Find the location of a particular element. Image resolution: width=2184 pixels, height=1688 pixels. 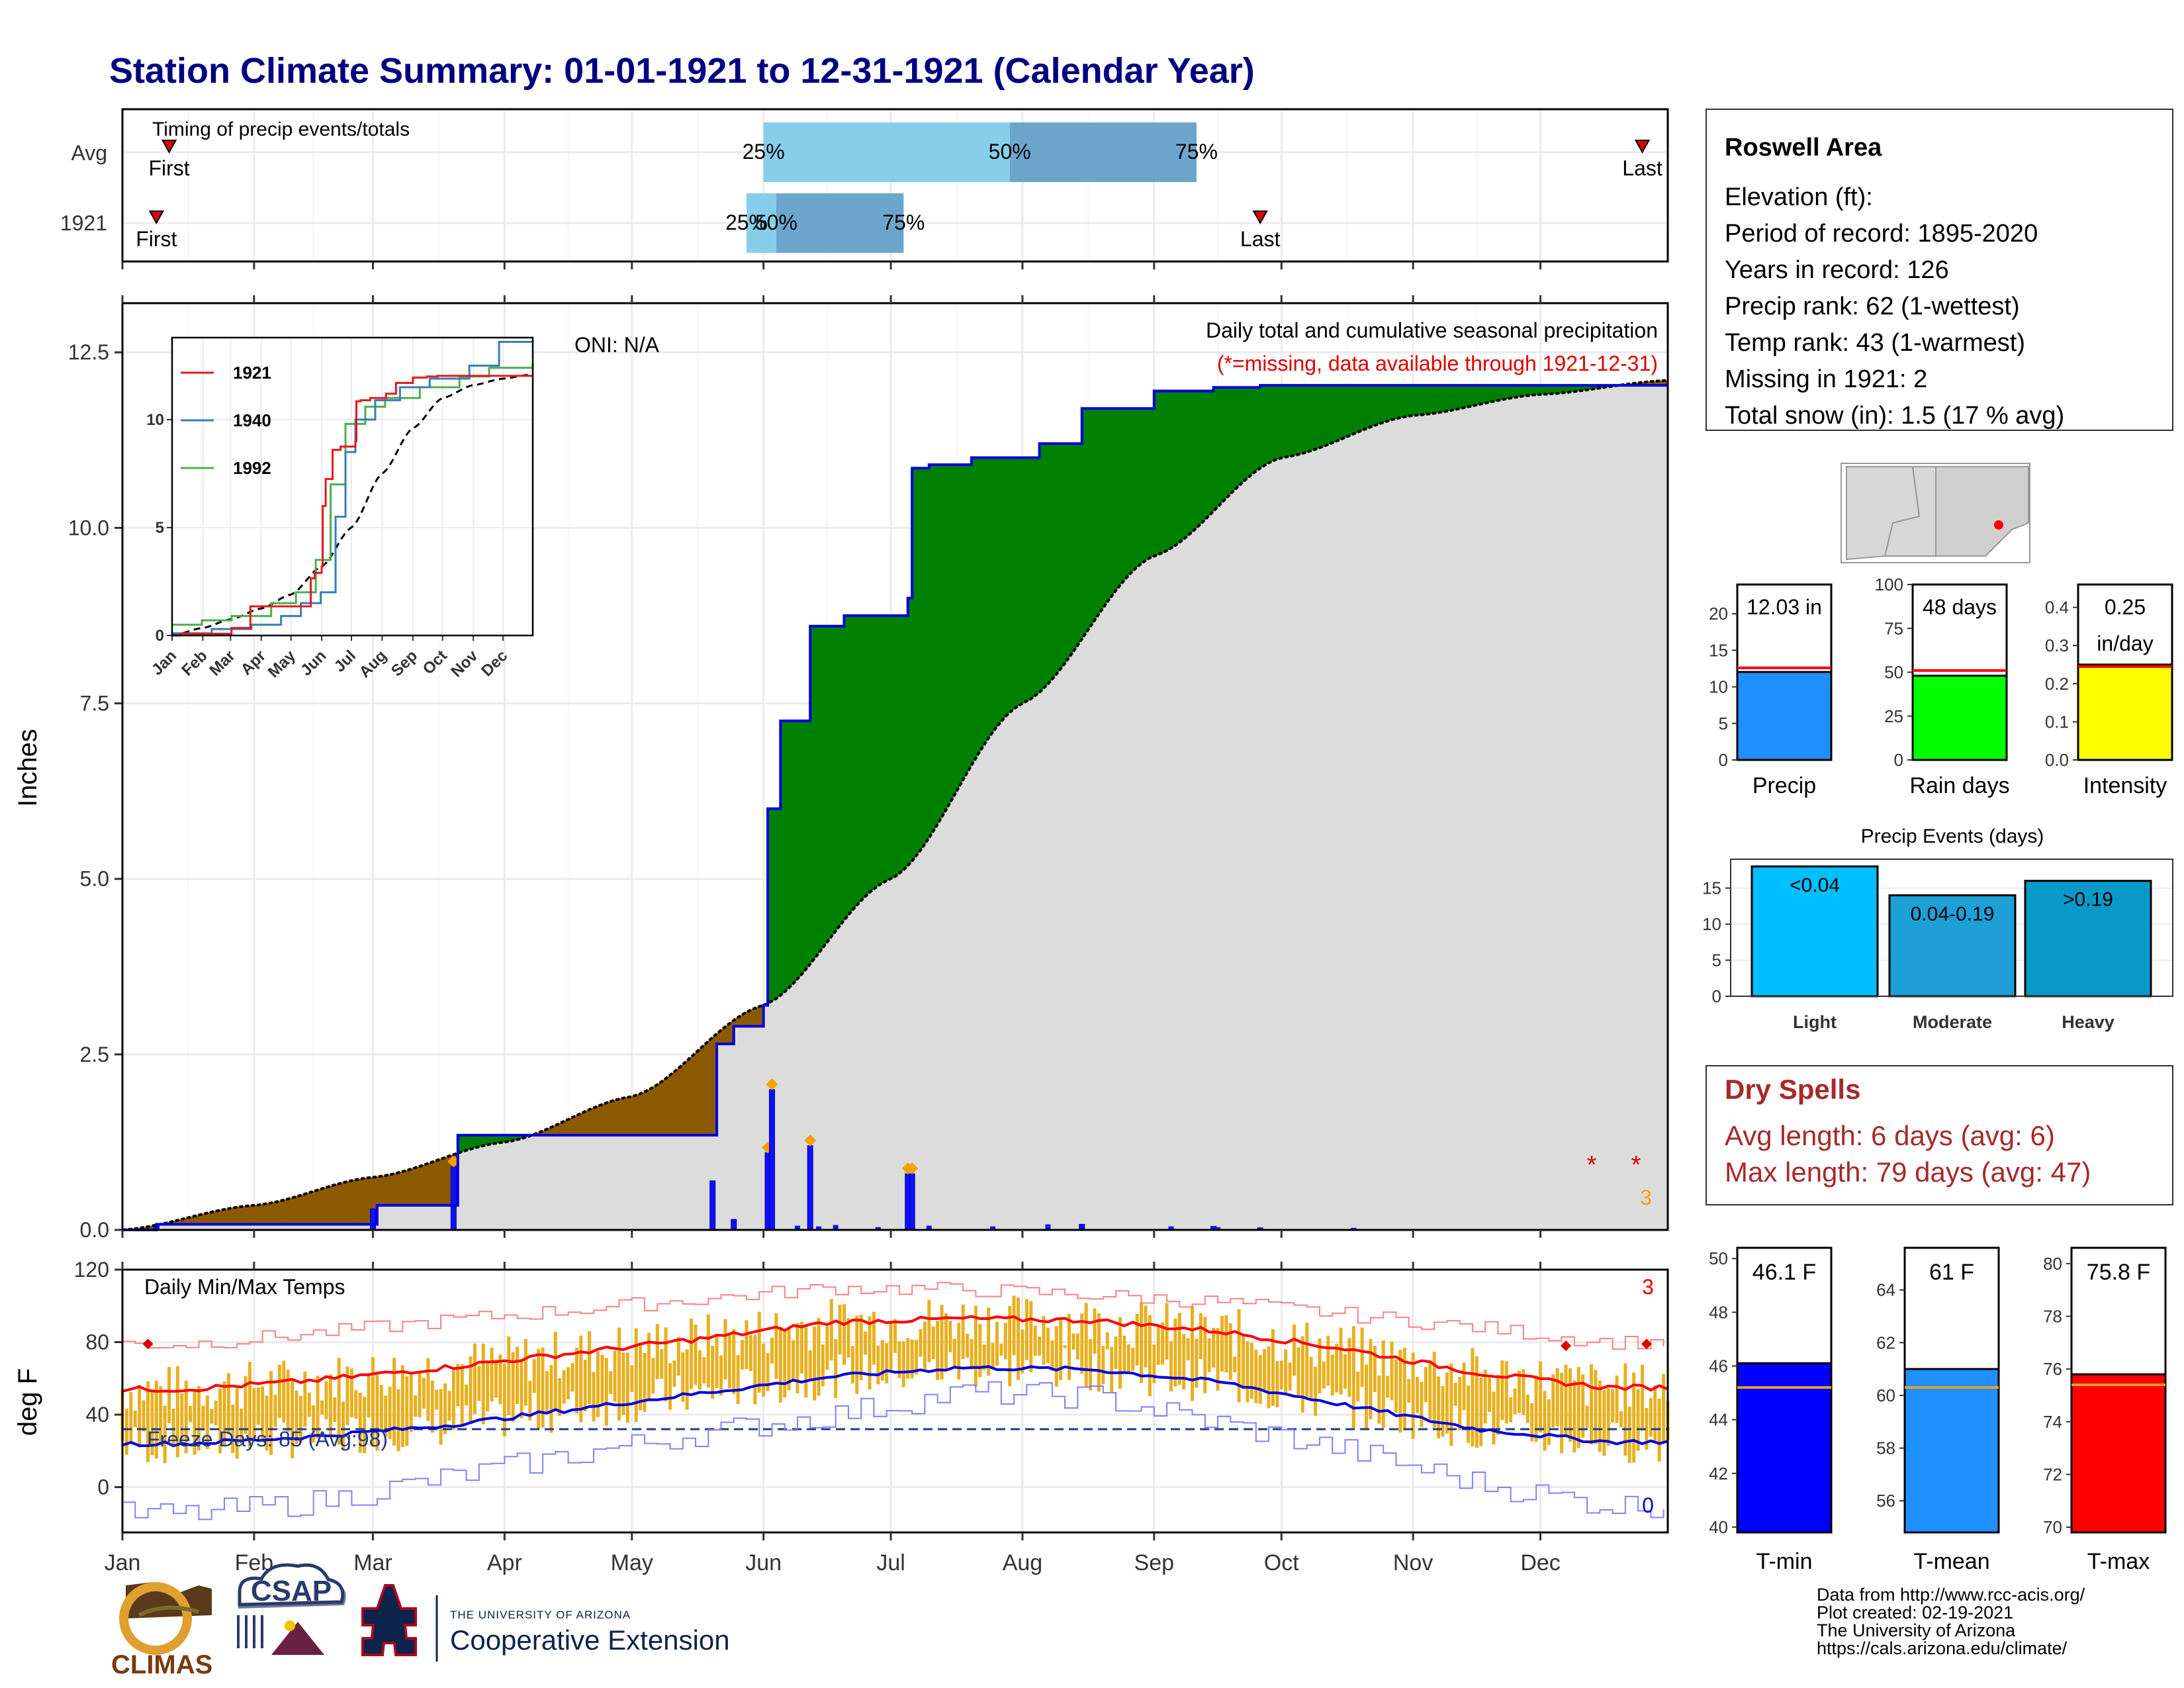

footer-credit-line: Data from http://www.rcc-acis.org/ is located at coordinates (1951, 1595).